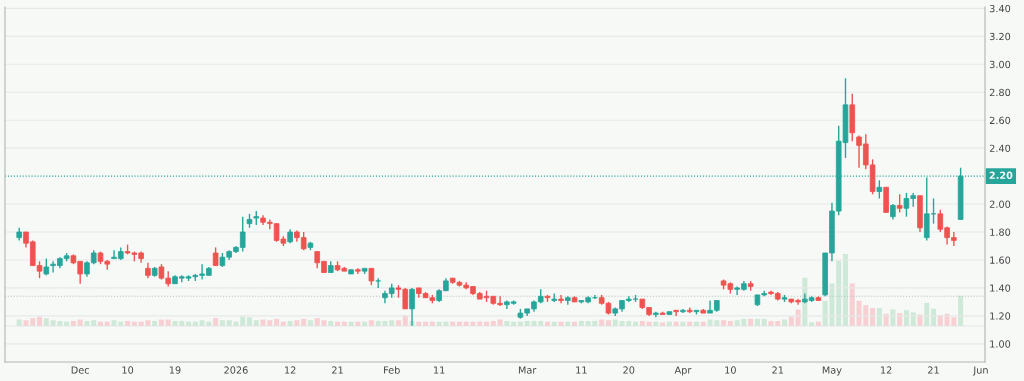 The width and height of the screenshot is (1024, 381). What do you see at coordinates (1000, 8) in the screenshot?
I see `y-tick-label: 3.40` at bounding box center [1000, 8].